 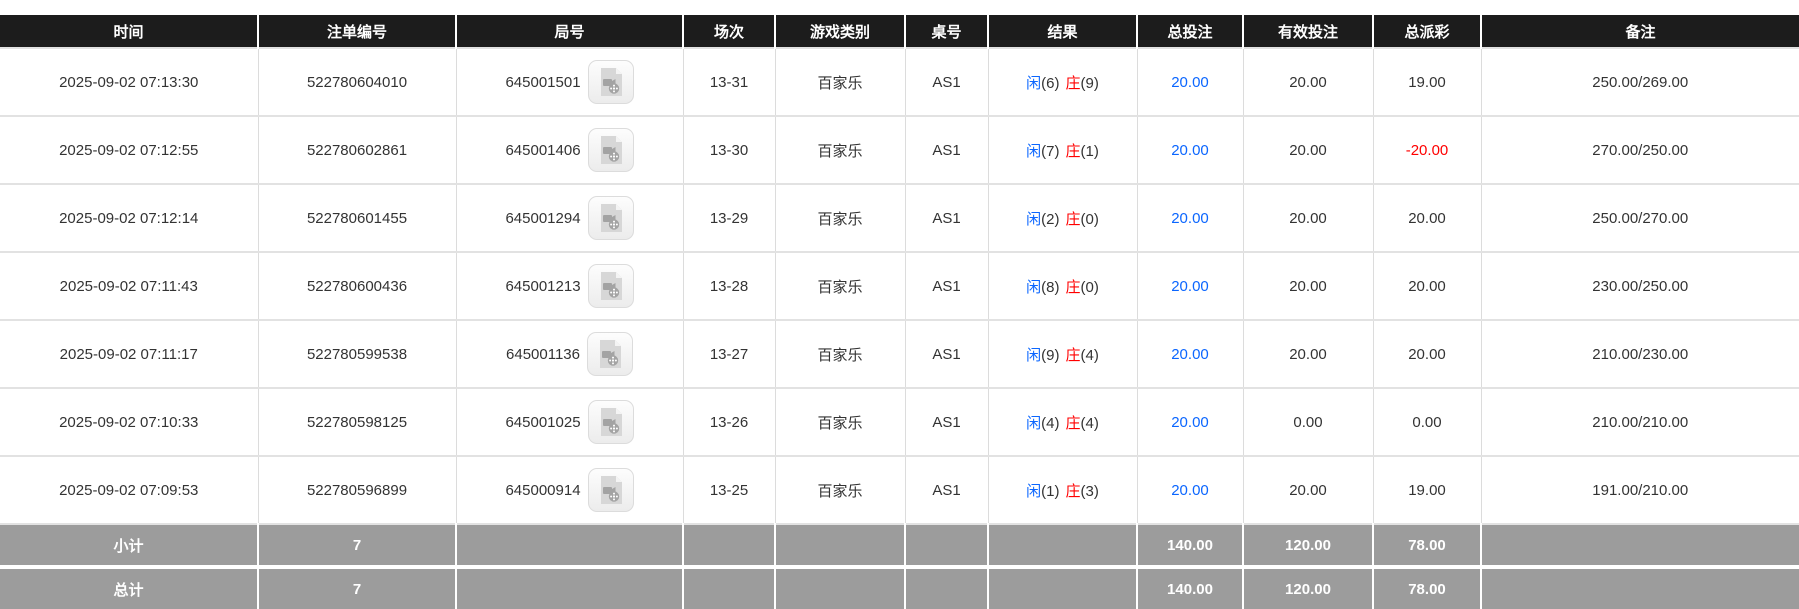 I want to click on column-header-time: 时间, so click(x=129, y=31).